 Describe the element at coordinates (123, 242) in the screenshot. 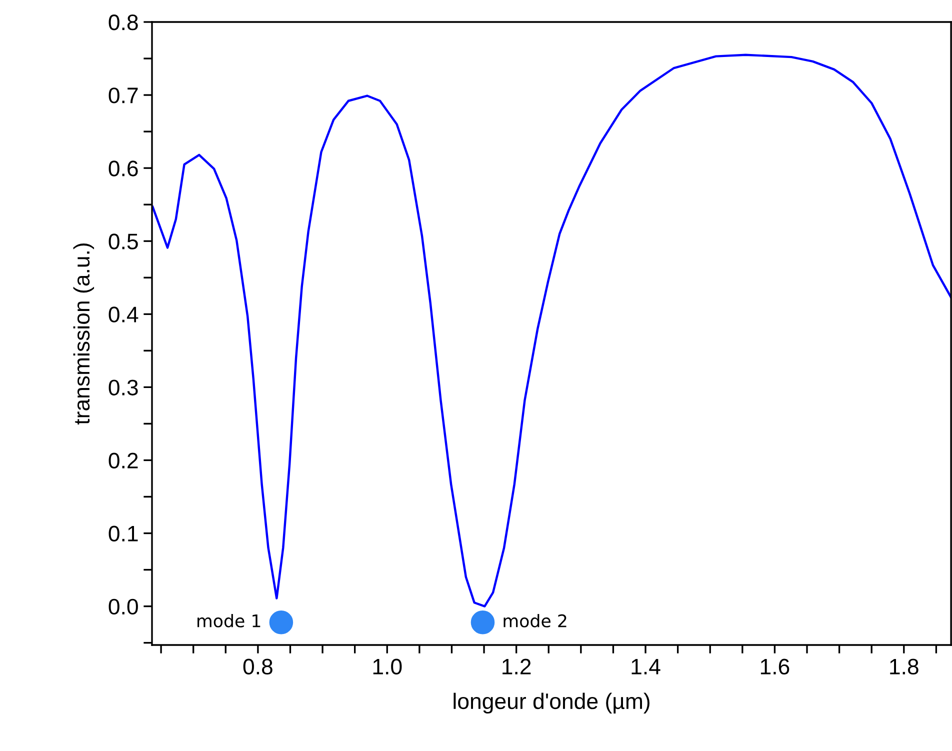

I see `y-tick-label: 0.5` at that location.